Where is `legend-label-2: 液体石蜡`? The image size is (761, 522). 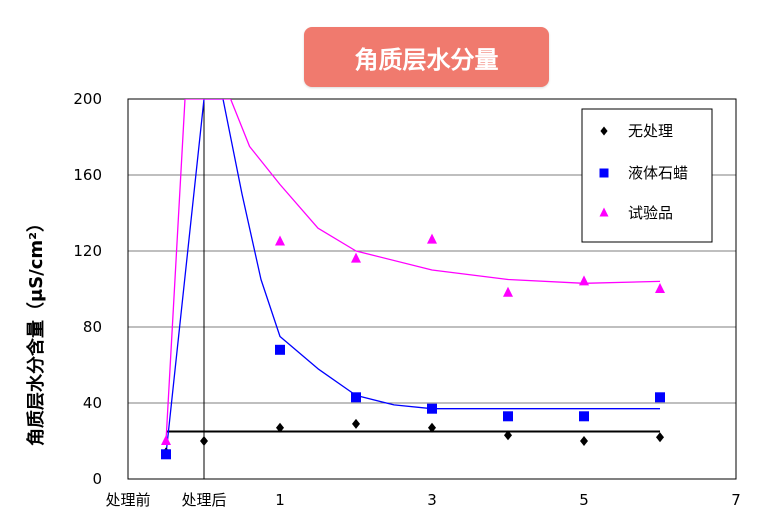 legend-label-2: 液体石蜡 is located at coordinates (658, 173).